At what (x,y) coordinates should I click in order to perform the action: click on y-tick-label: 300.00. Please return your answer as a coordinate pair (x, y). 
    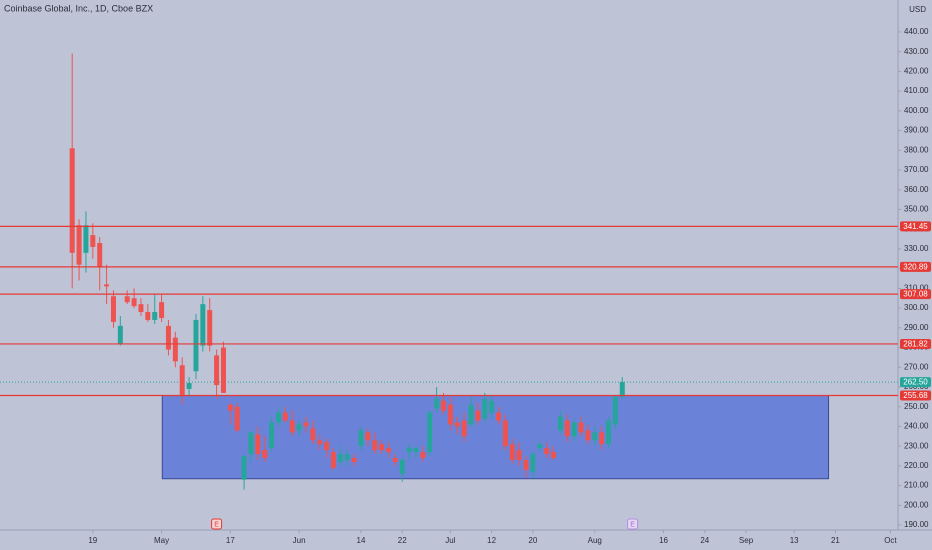
    Looking at the image, I should click on (916, 307).